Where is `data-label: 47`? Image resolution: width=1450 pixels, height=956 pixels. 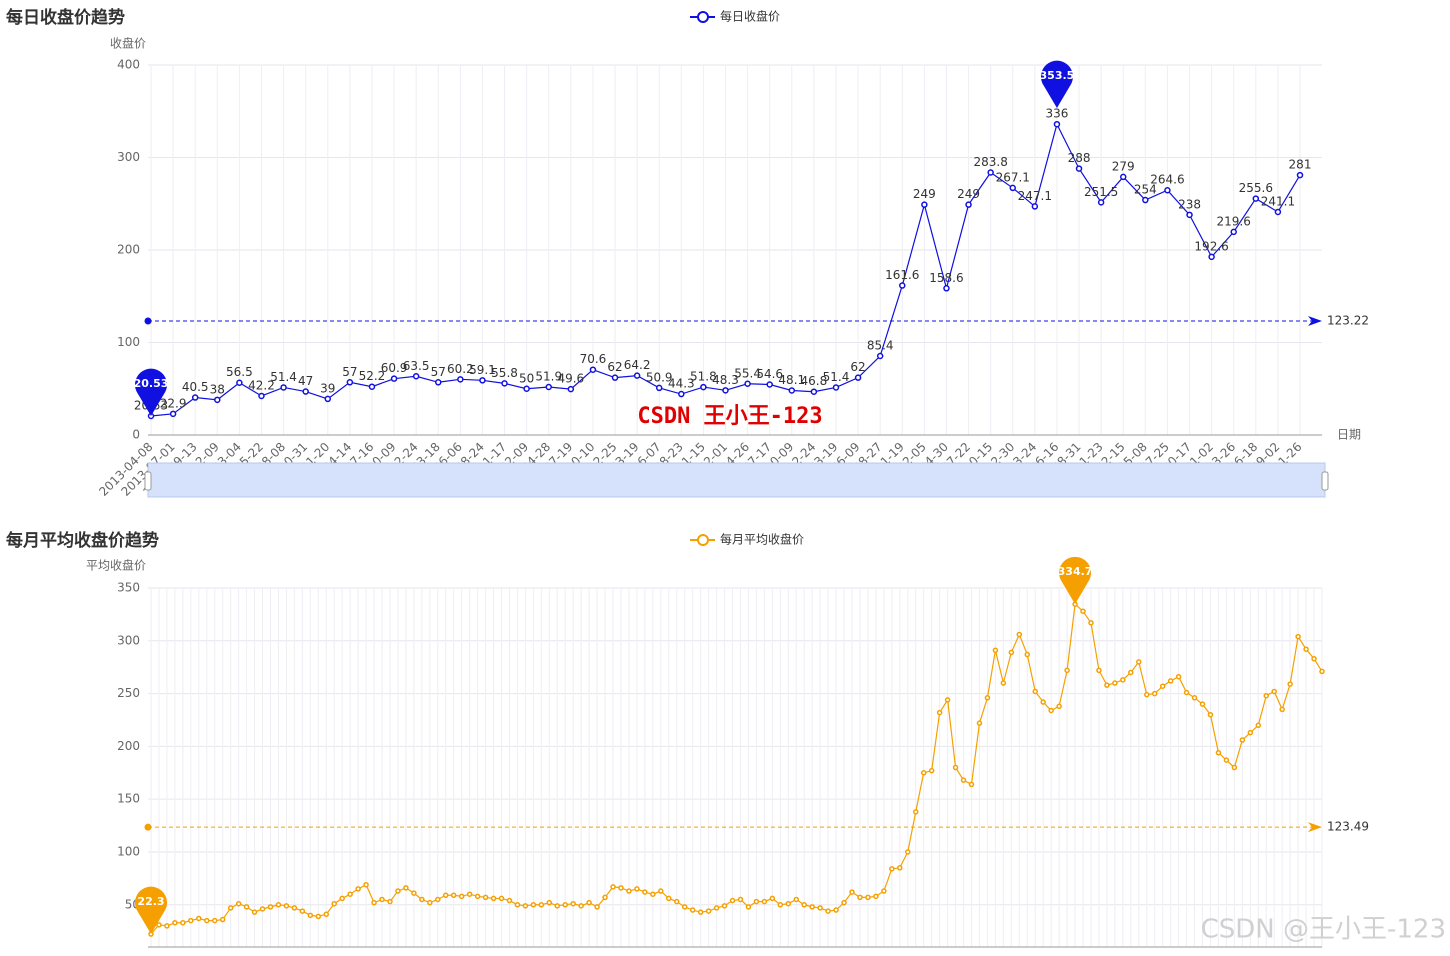
data-label: 47 is located at coordinates (305, 381).